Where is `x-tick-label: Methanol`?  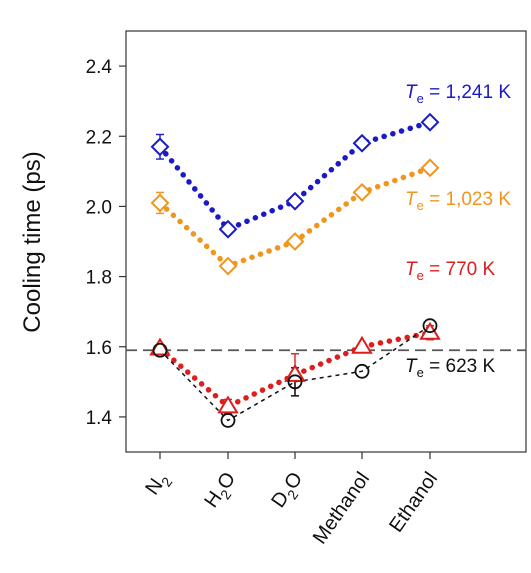
x-tick-label: Methanol is located at coordinates (341, 508).